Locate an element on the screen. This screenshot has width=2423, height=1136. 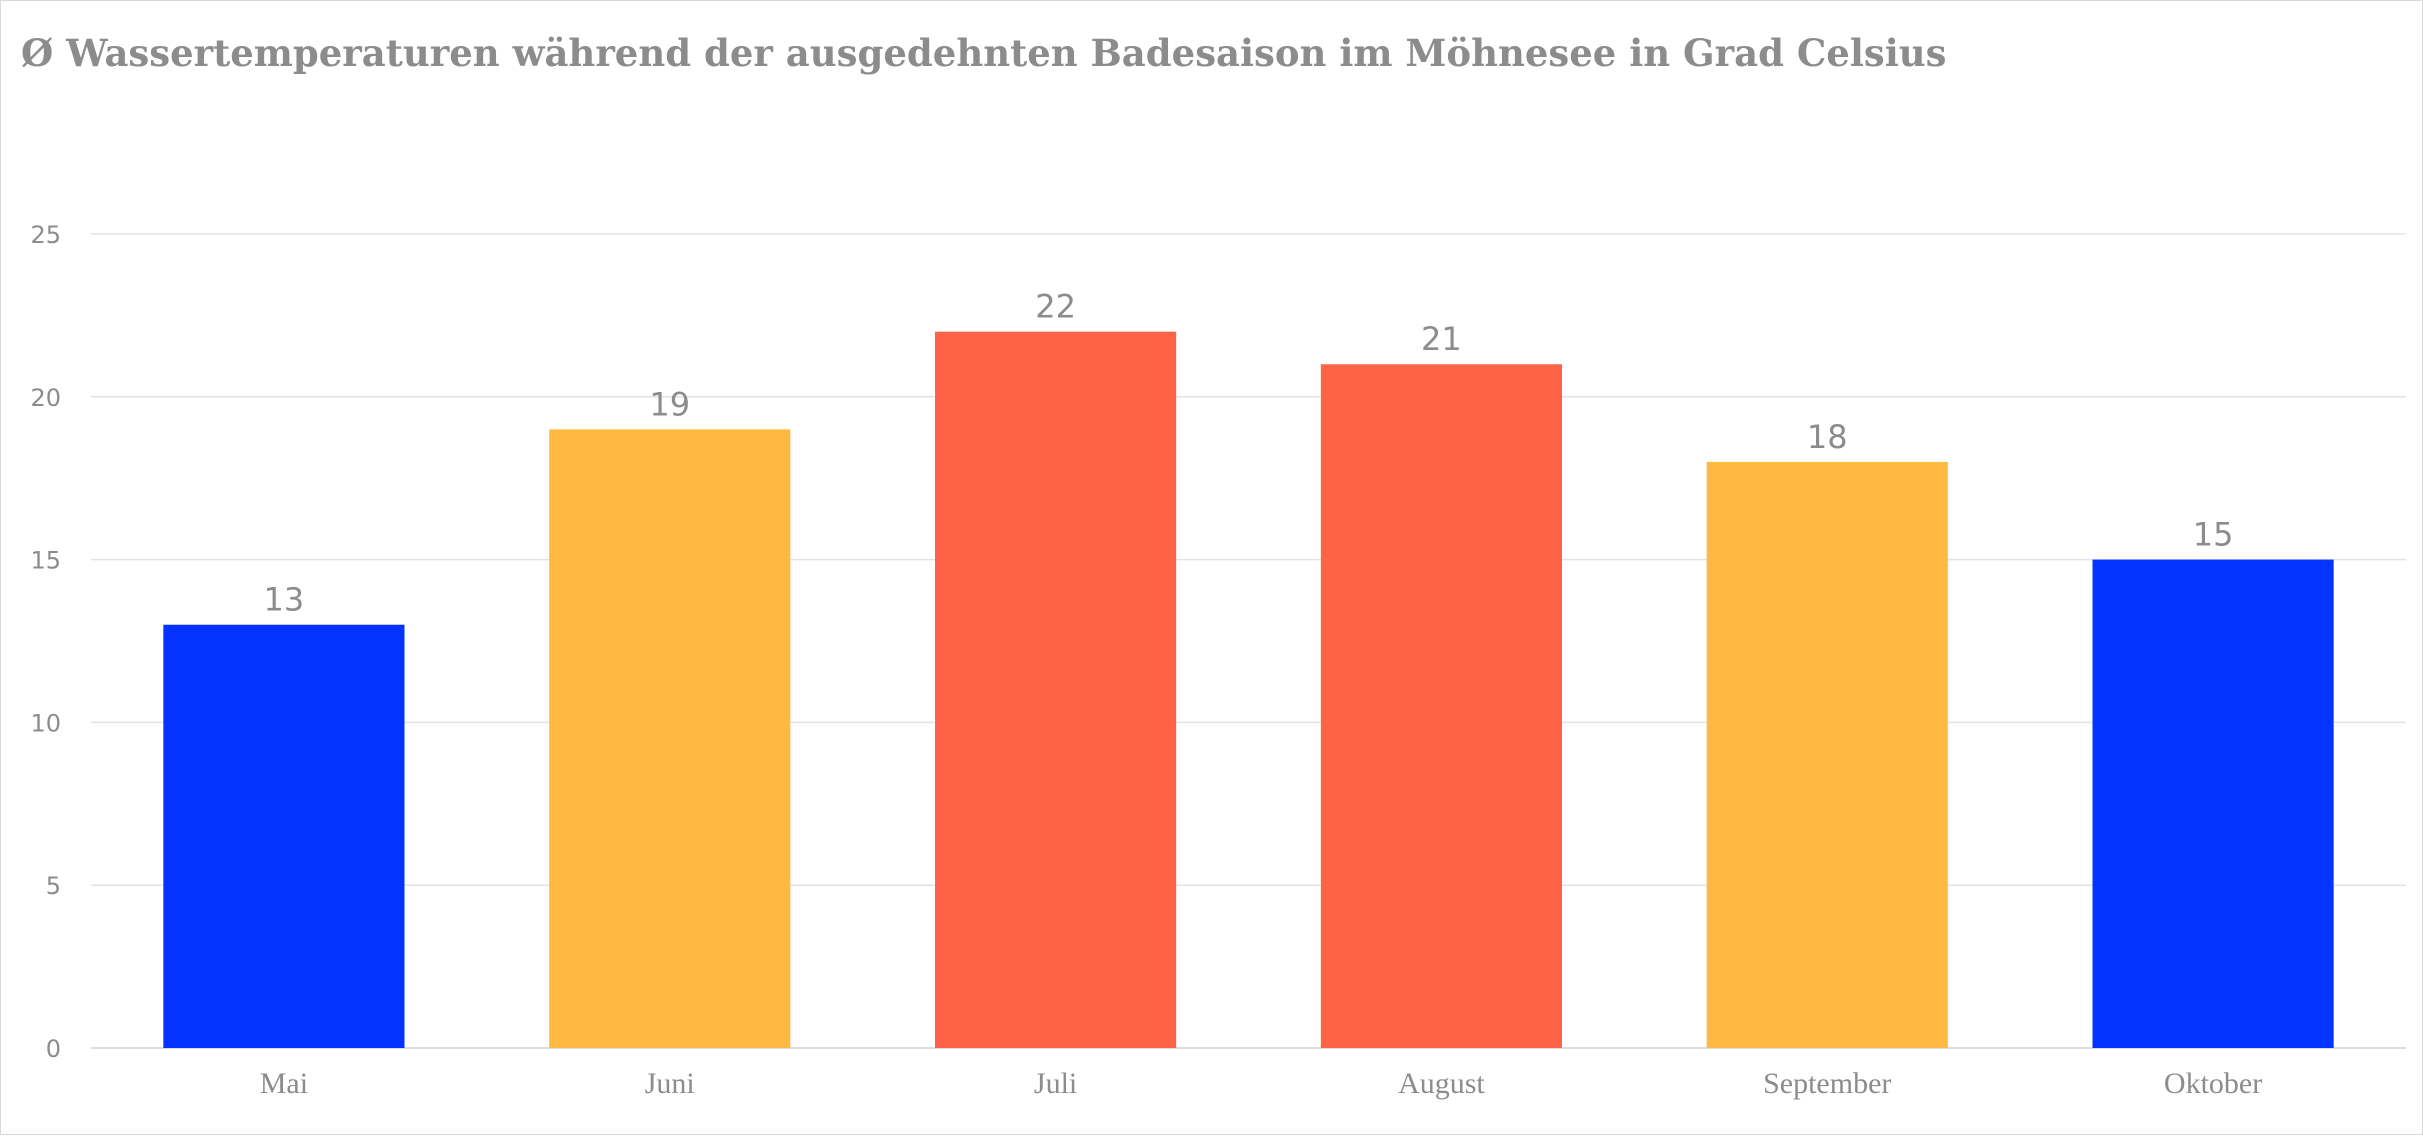
x-tick-label: Juni is located at coordinates (670, 1083).